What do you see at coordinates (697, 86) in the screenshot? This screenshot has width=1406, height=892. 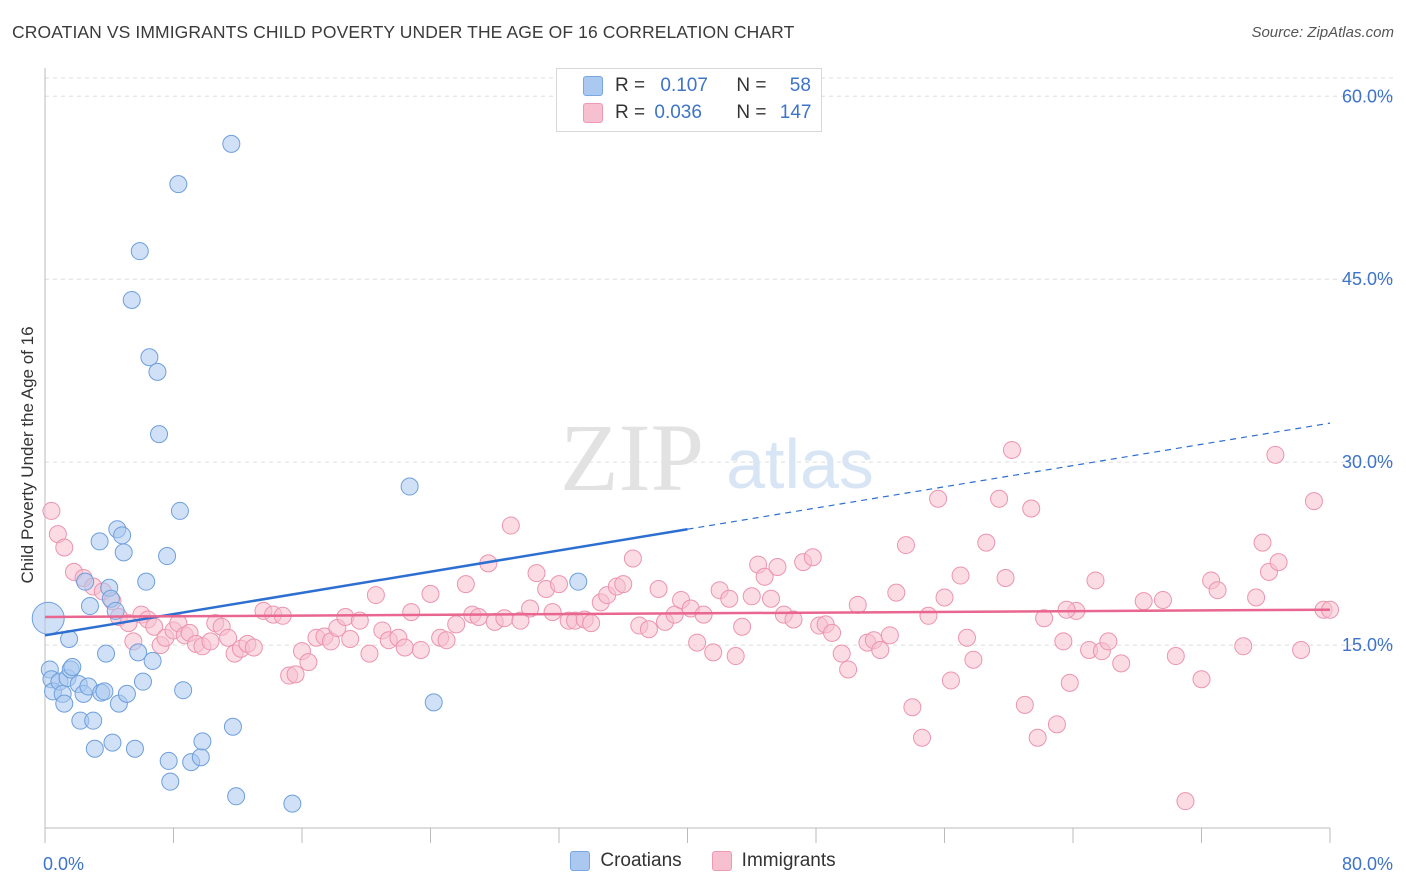 I see `legend-row-croatians: R = 0.107 N = 58` at bounding box center [697, 86].